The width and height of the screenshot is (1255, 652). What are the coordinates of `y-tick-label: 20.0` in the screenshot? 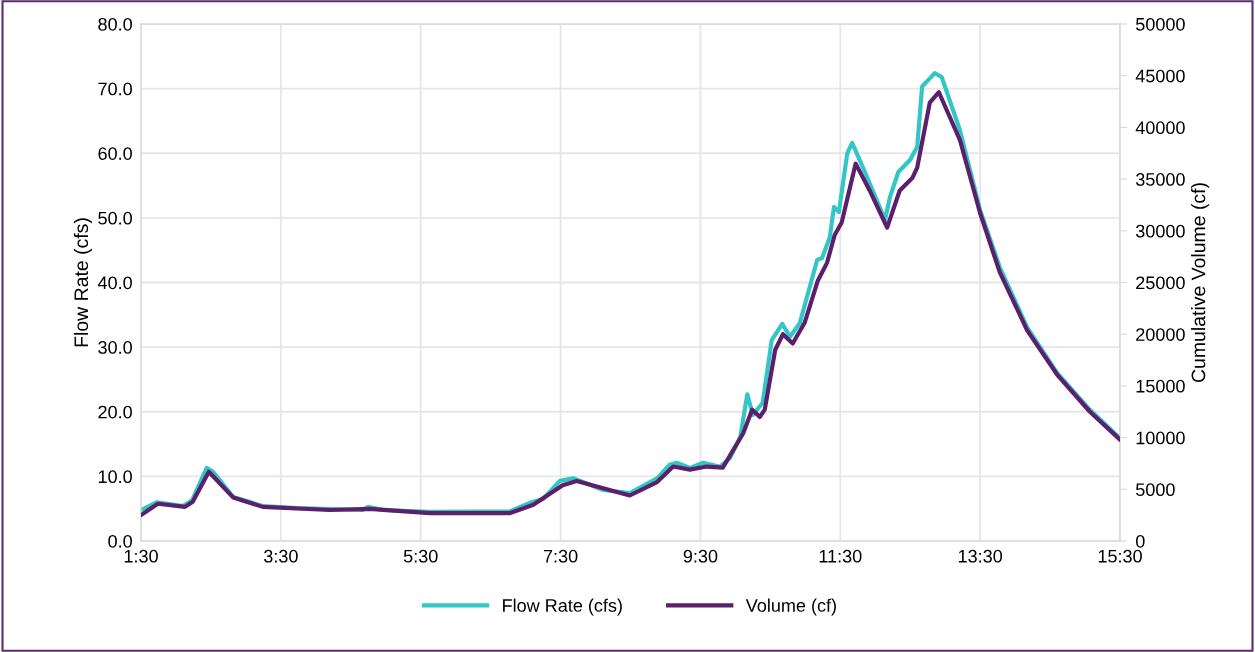 It's located at (115, 412).